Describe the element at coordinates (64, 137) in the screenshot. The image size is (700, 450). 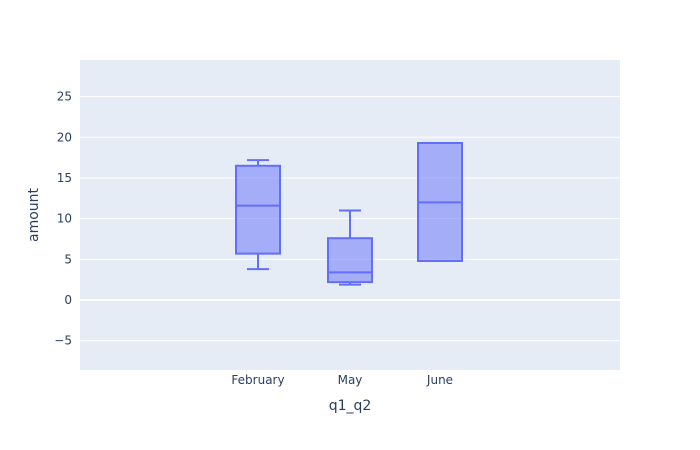
I see `y-tick-label: 20` at that location.